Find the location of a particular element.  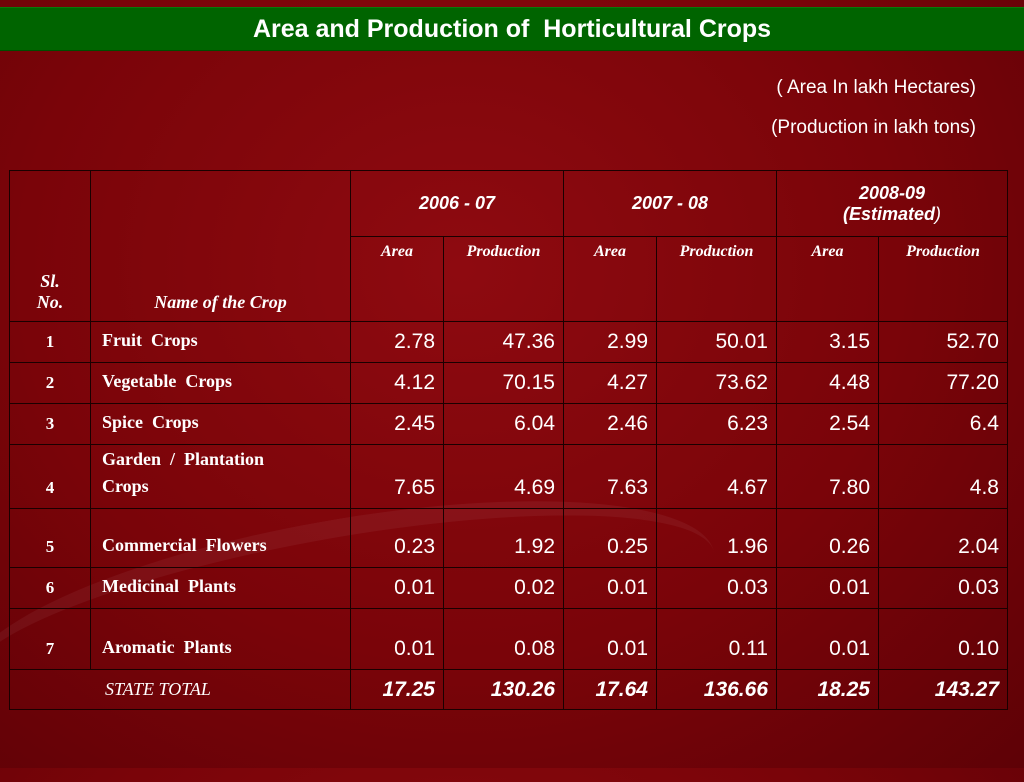

cell-value: 4.69 is located at coordinates (503, 476).